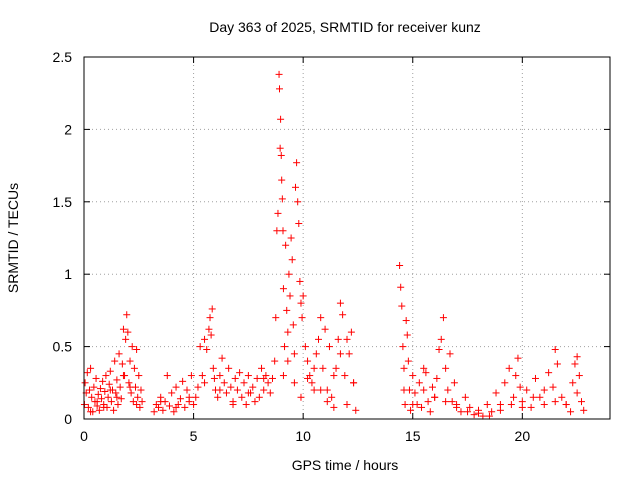 This screenshot has height=480, width=640. Describe the element at coordinates (63, 202) in the screenshot. I see `y-tick-label: 1.5` at that location.